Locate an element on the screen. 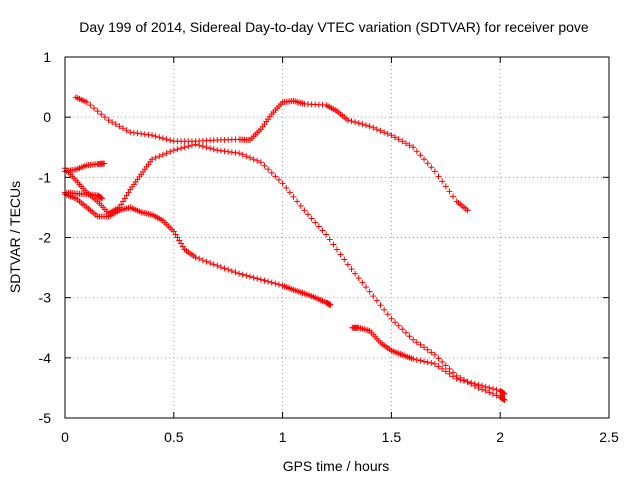 This screenshot has width=640, height=480. y-tick-label: -1 is located at coordinates (45, 177).